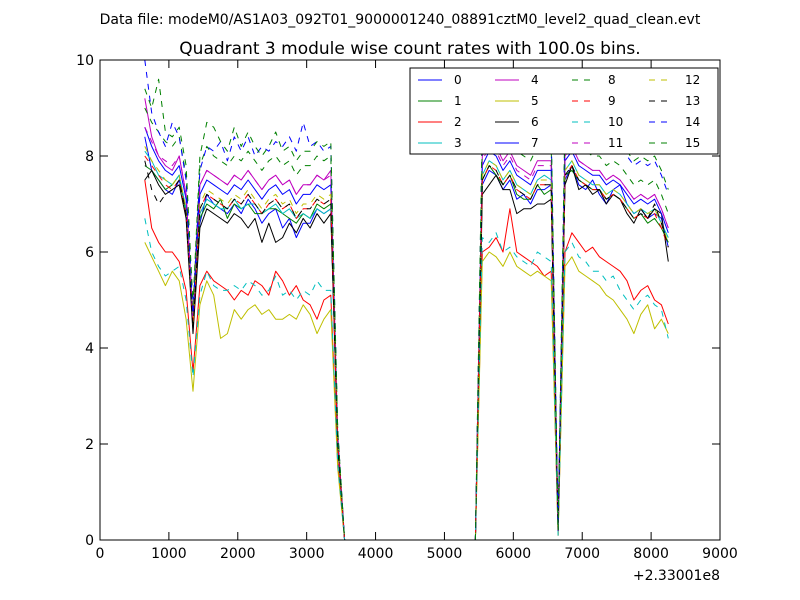 The image size is (800, 600). What do you see at coordinates (564, 111) in the screenshot?
I see `legend-box` at bounding box center [564, 111].